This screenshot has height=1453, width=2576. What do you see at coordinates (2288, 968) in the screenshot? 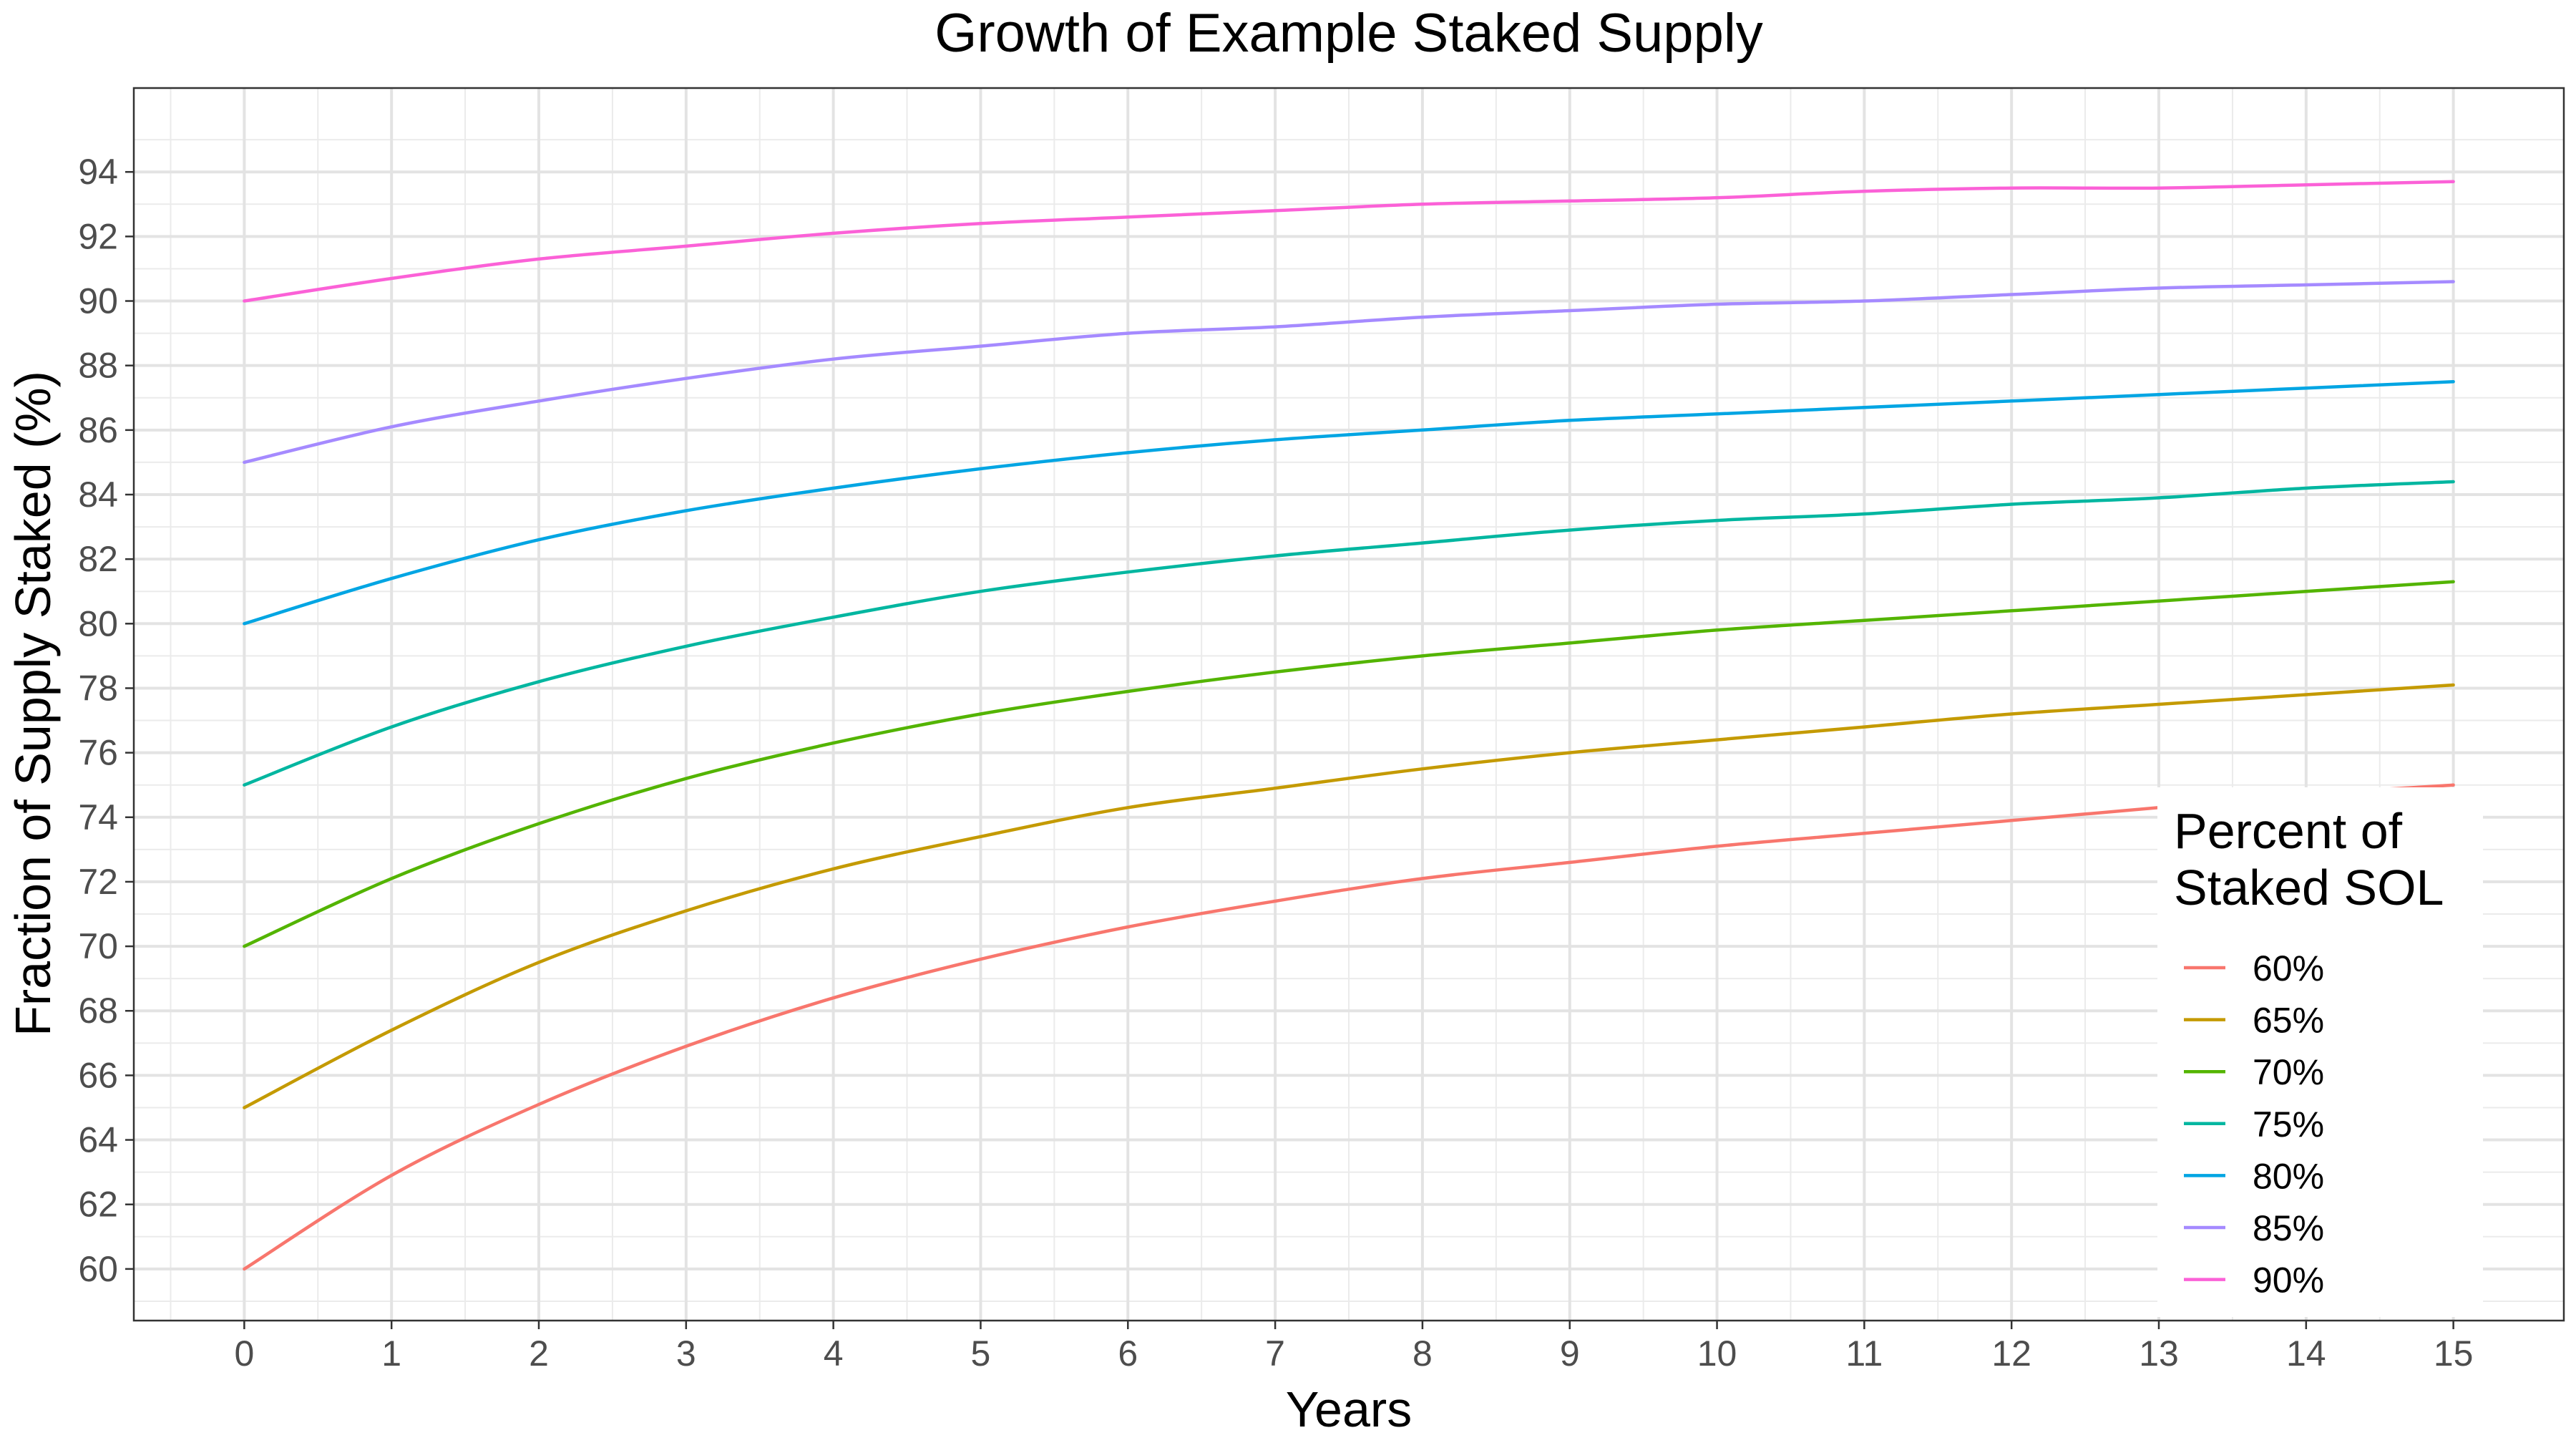
I see `legend-label: 60%` at bounding box center [2288, 968].